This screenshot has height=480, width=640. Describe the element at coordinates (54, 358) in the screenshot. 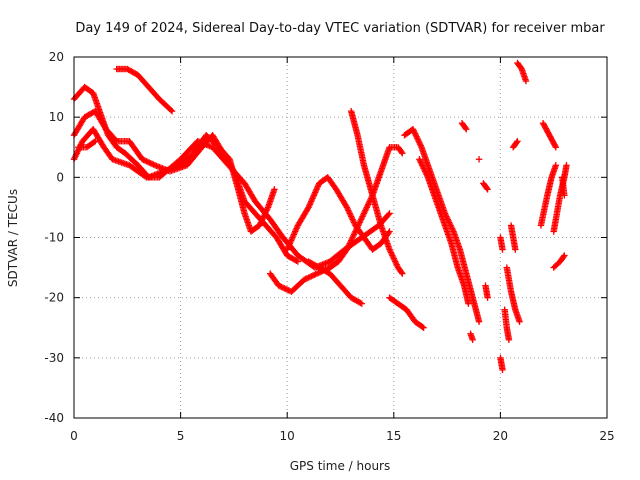

I see `y-tick-label: -30` at that location.